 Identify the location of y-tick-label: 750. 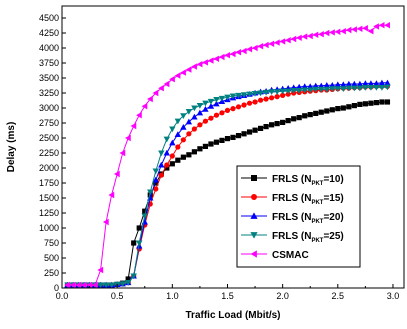
(51, 243).